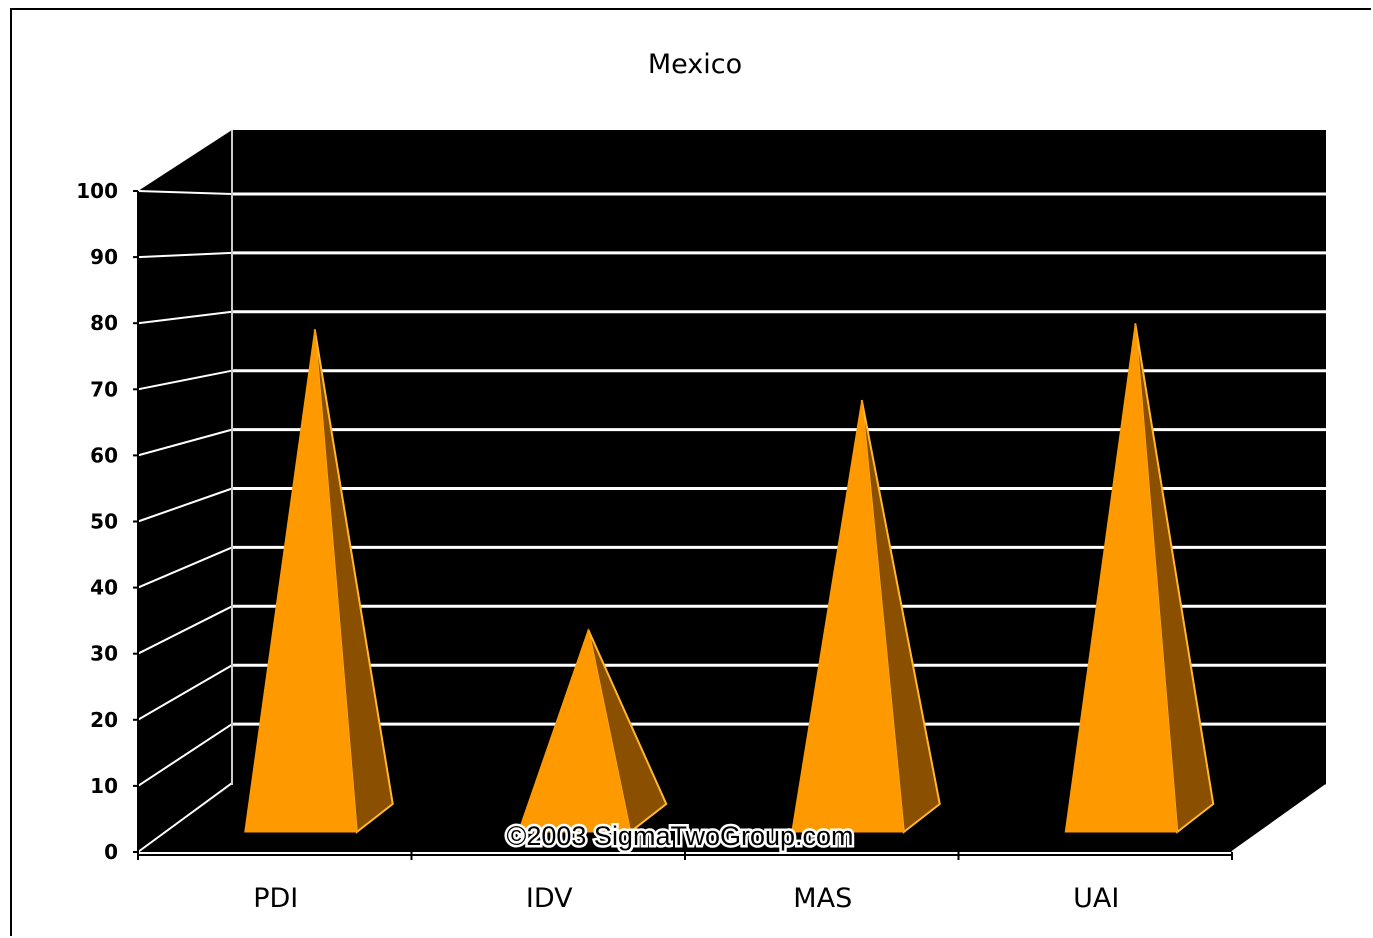 This screenshot has width=1373, height=938. What do you see at coordinates (679, 836) in the screenshot?
I see `watermark-text: ©2003 SigmaTwoGroup.com` at bounding box center [679, 836].